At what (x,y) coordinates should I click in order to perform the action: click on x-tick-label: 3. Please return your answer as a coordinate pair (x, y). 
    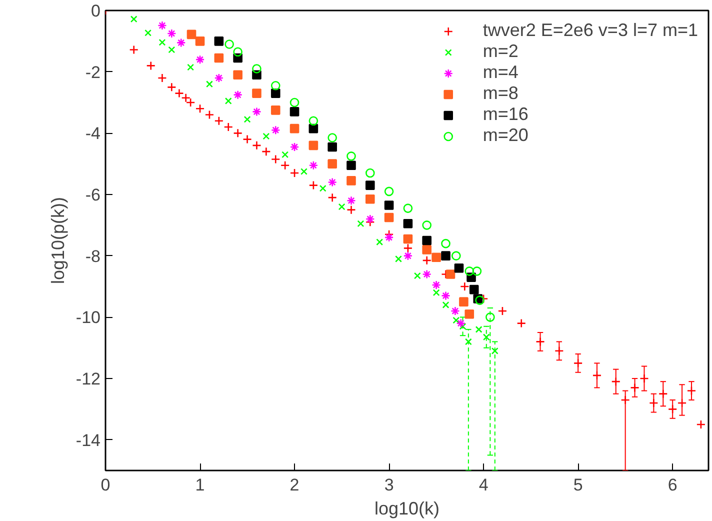
    Looking at the image, I should click on (389, 485).